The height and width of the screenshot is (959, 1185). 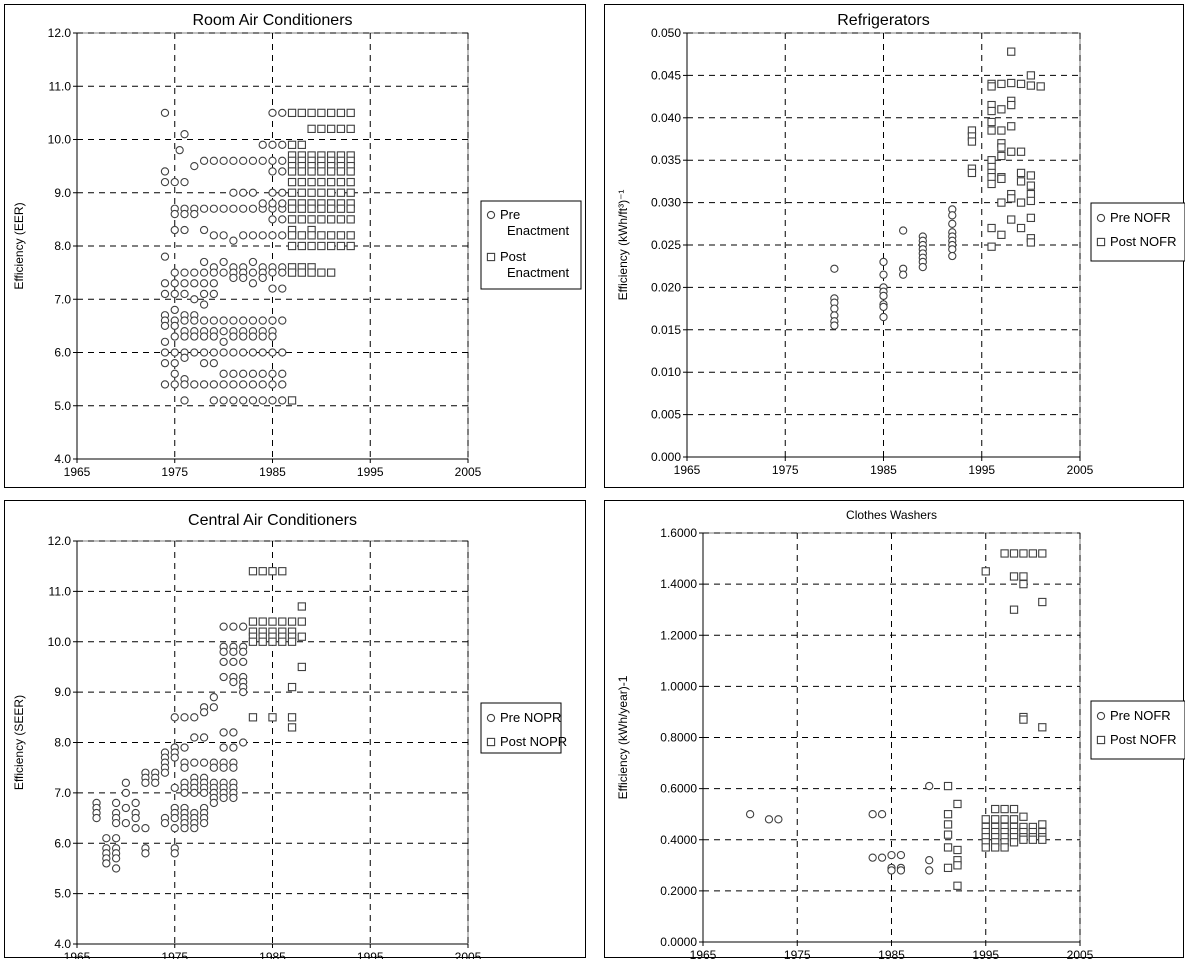 What do you see at coordinates (1143, 241) in the screenshot?
I see `legend-label: Post NOFR` at bounding box center [1143, 241].